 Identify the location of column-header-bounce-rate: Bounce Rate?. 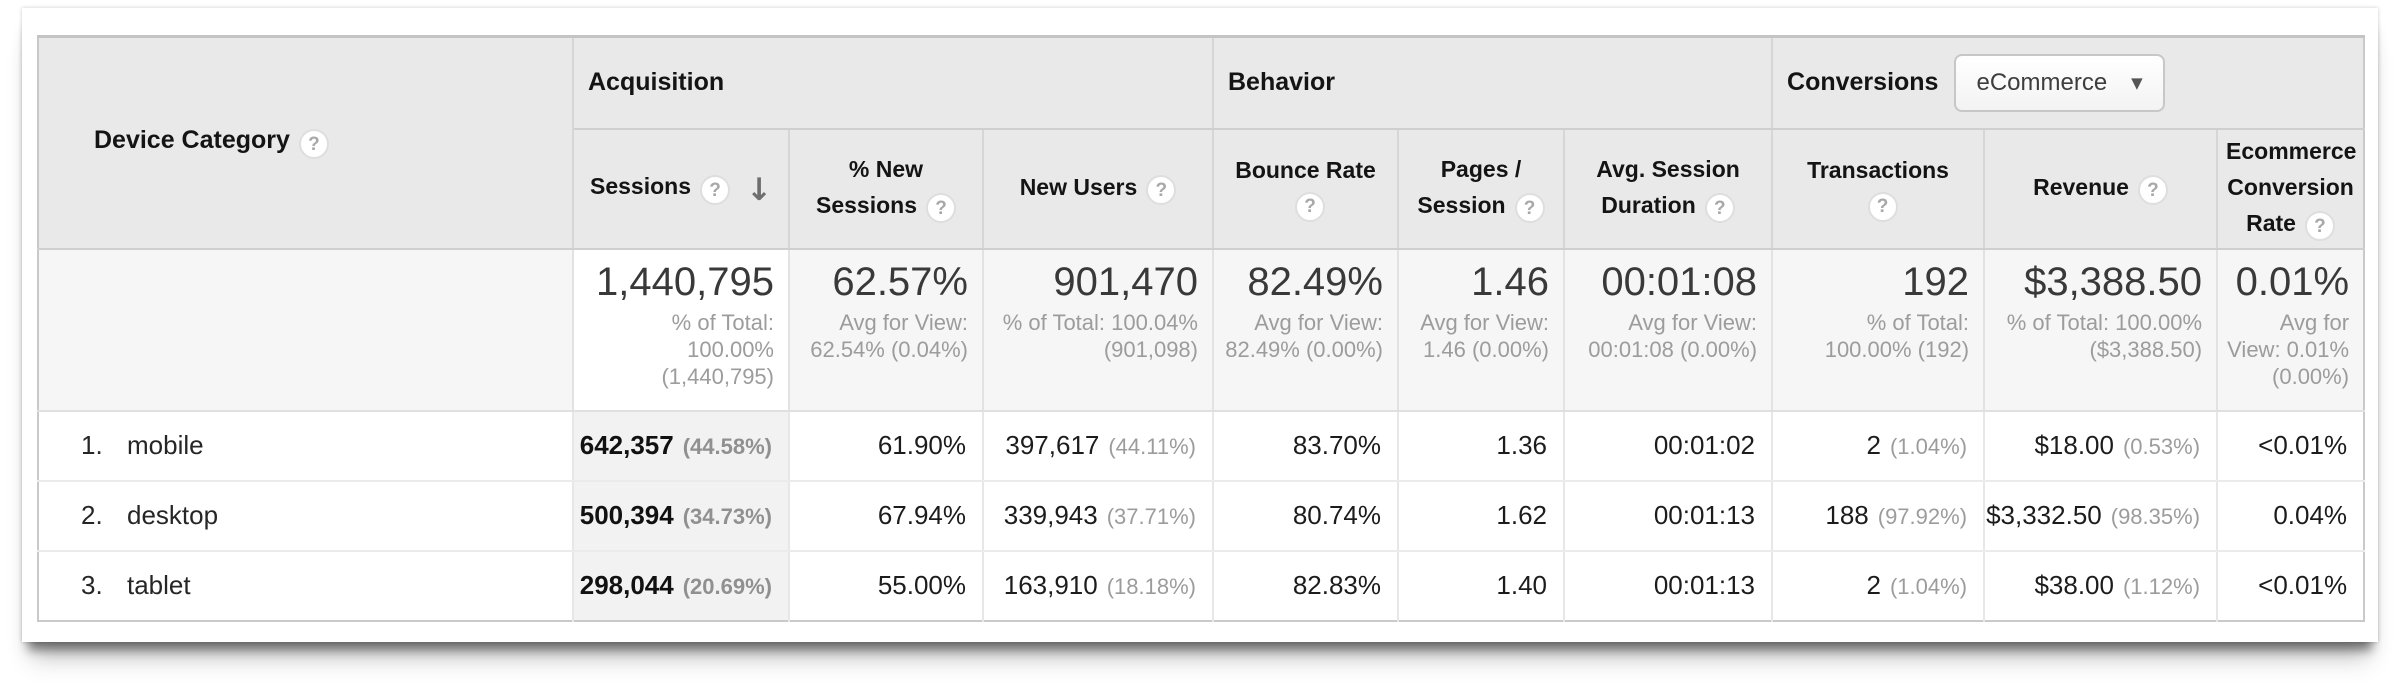
(1306, 189).